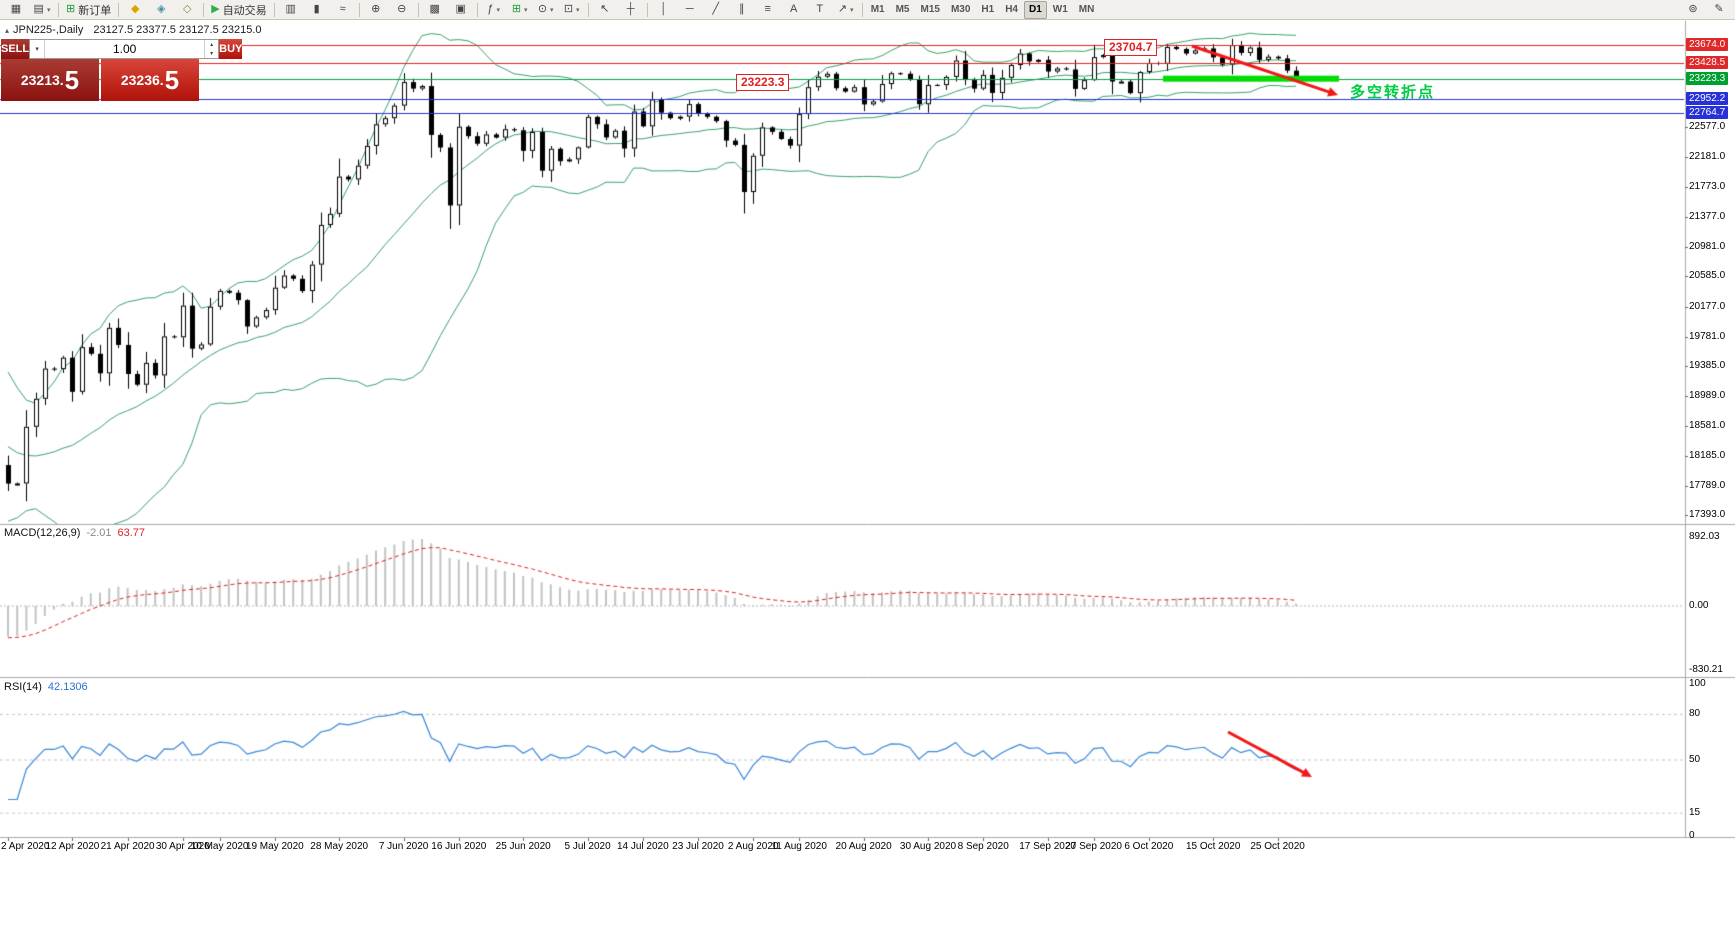  Describe the element at coordinates (846, 9) in the screenshot. I see `arrows-tool-icon-button: ↗ ▾` at that location.